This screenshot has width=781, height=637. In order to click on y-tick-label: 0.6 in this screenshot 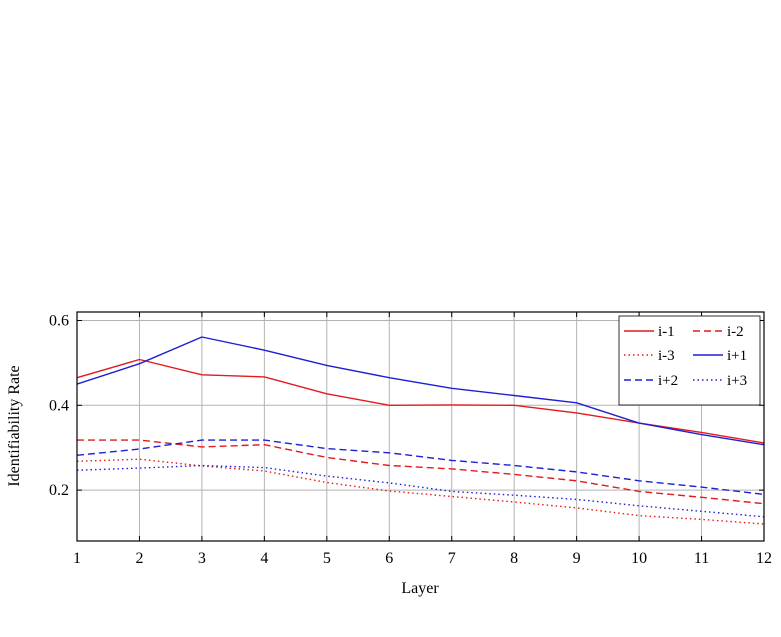, I will do `click(59, 320)`.